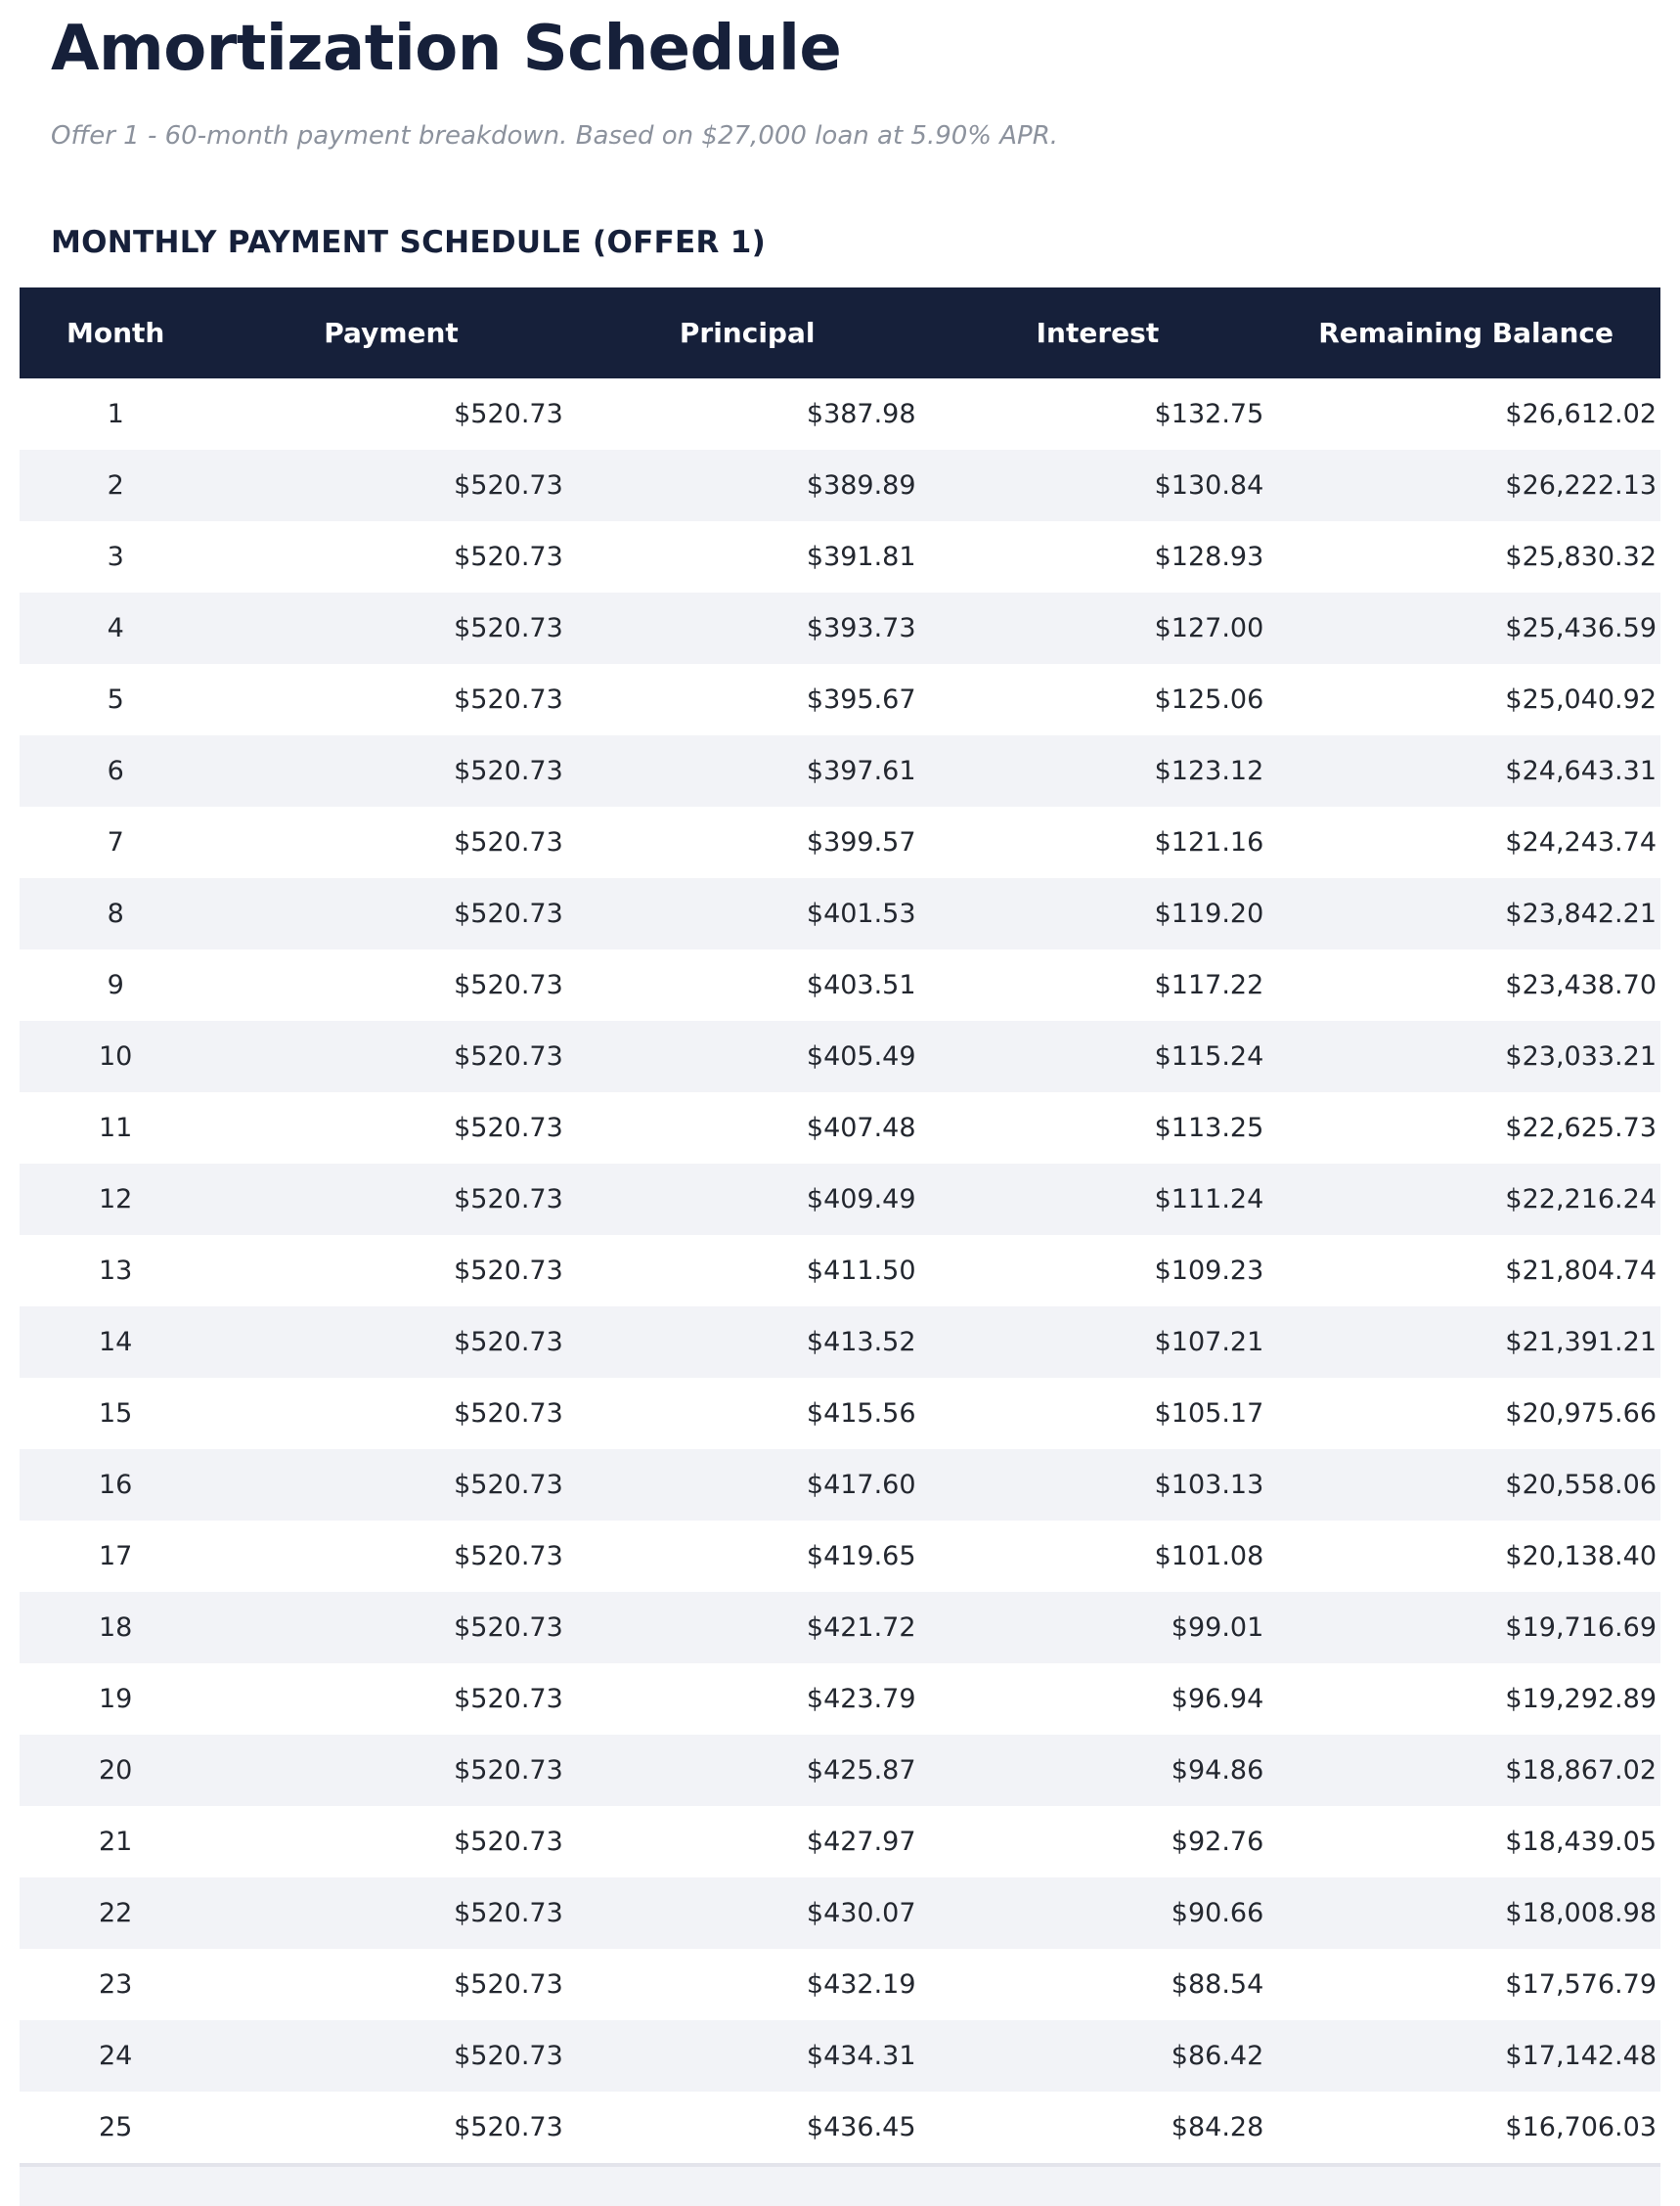 Image resolution: width=1680 pixels, height=2206 pixels. What do you see at coordinates (1217, 2126) in the screenshot?
I see `cell-interest: $84.28` at bounding box center [1217, 2126].